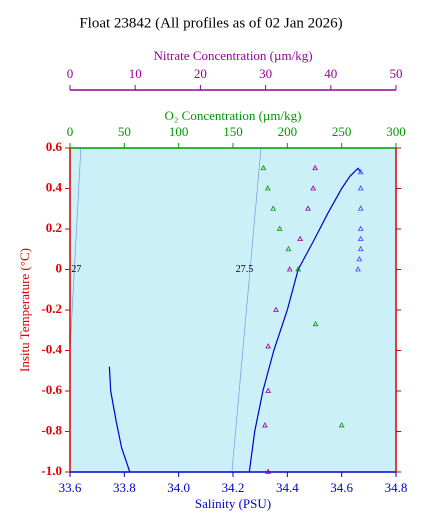 The width and height of the screenshot is (422, 530). I want to click on x-tick-label: 34.4, so click(287, 487).